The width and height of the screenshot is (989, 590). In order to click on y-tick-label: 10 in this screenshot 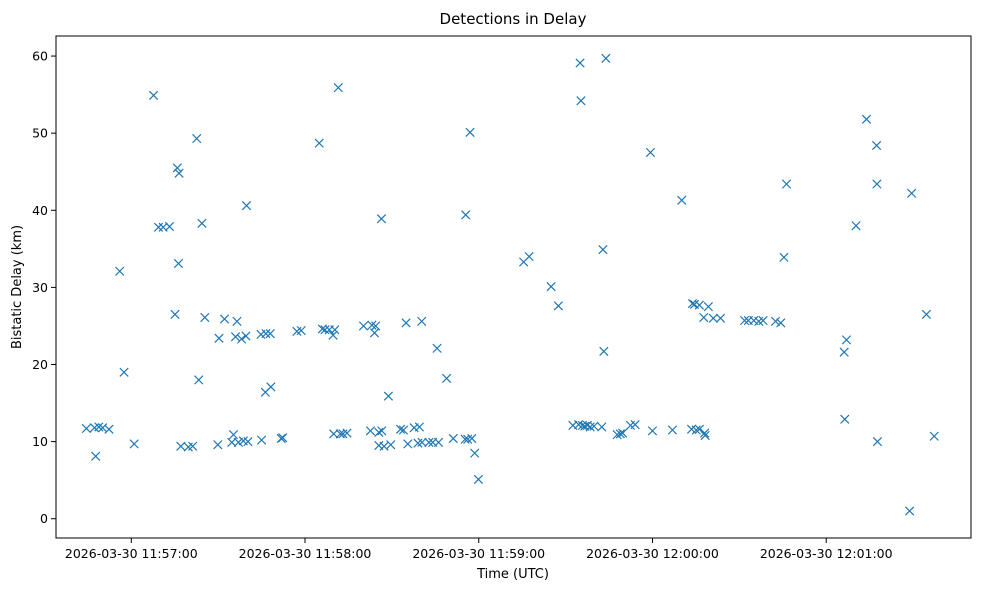, I will do `click(40, 441)`.